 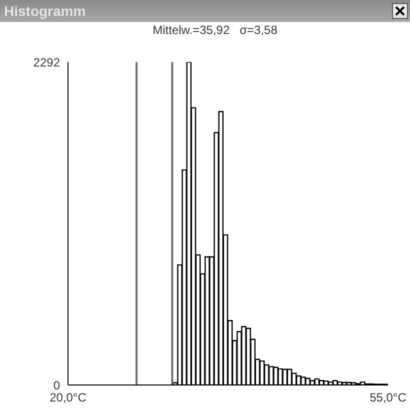 I want to click on x-tick-label: 20,0°C, so click(x=68, y=397).